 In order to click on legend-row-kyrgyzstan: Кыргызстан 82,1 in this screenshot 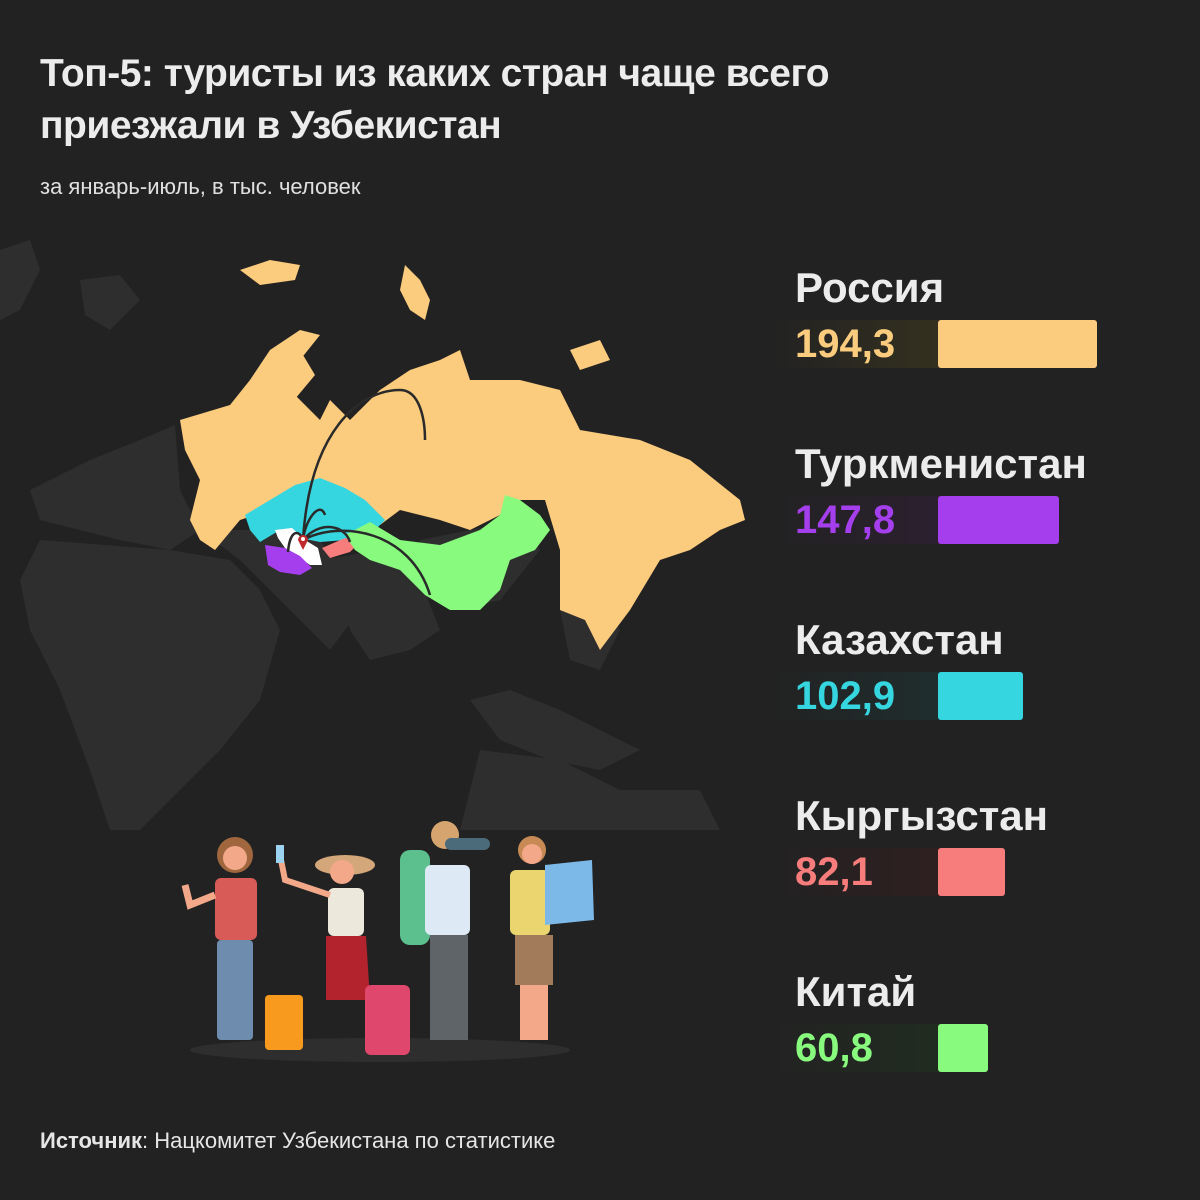, I will do `click(980, 850)`.